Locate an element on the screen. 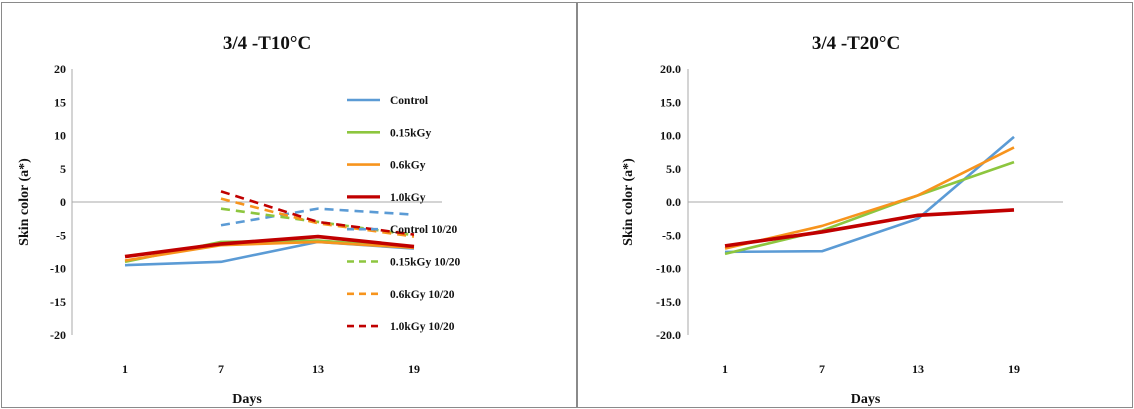  y-tick-label: 5 is located at coordinates (63, 169).